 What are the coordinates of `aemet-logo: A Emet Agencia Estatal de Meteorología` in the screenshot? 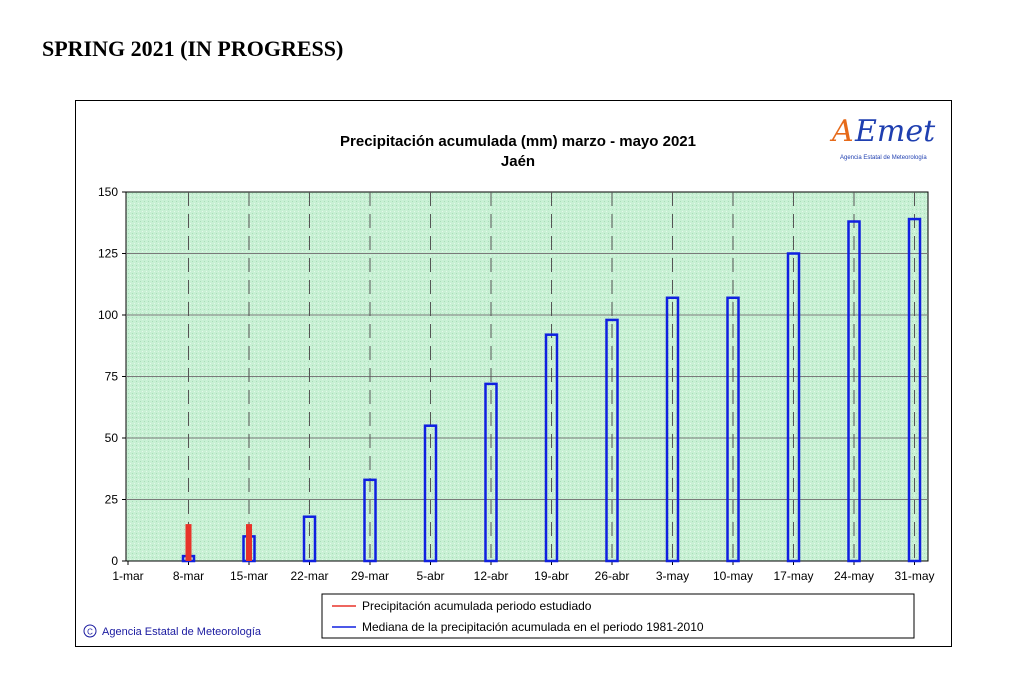 It's located at (882, 137).